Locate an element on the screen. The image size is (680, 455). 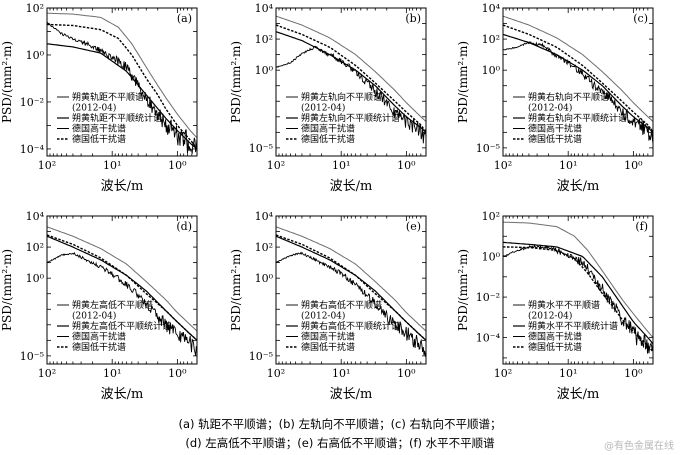
legend-entry-label: 朔黄轨距不平顺谱 is located at coordinates (108, 97).